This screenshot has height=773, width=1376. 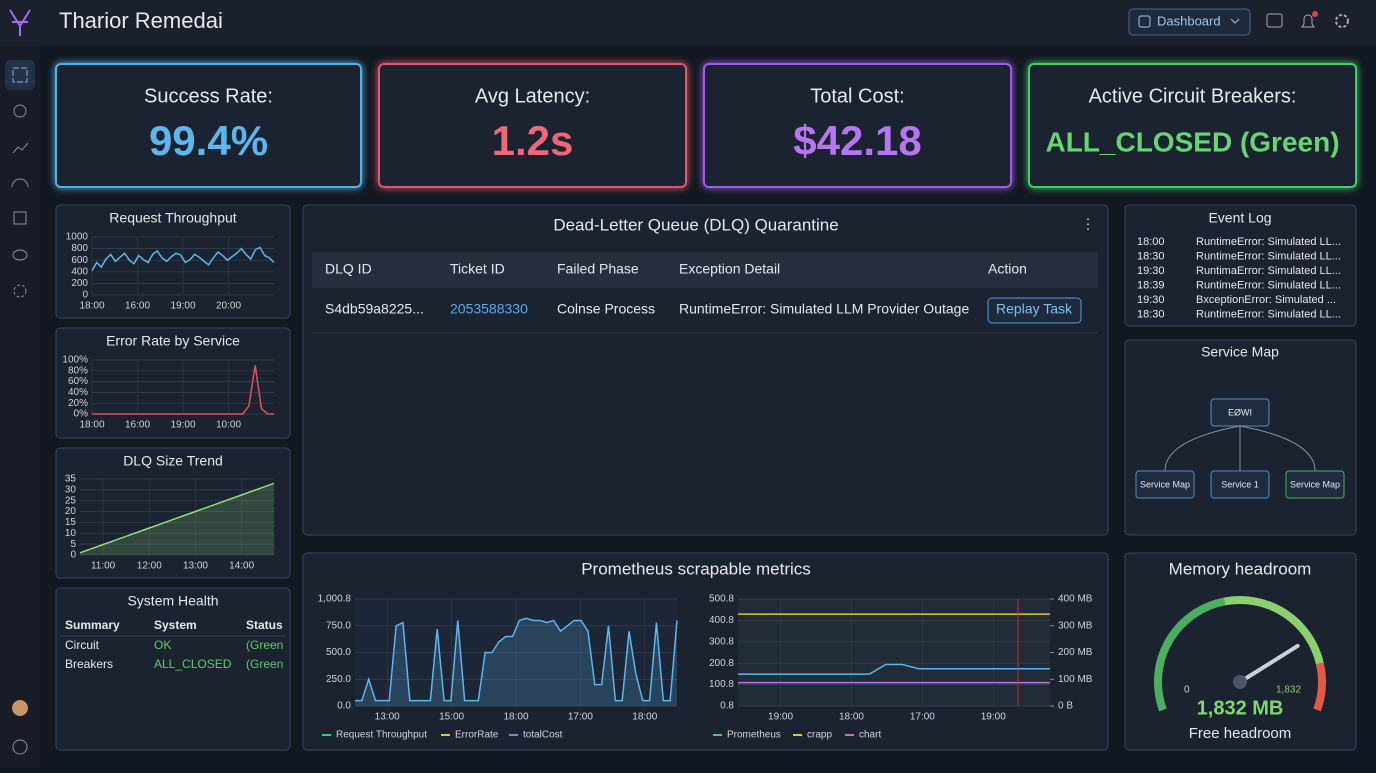 I want to click on y-tick-label: 0.0, so click(x=344, y=706).